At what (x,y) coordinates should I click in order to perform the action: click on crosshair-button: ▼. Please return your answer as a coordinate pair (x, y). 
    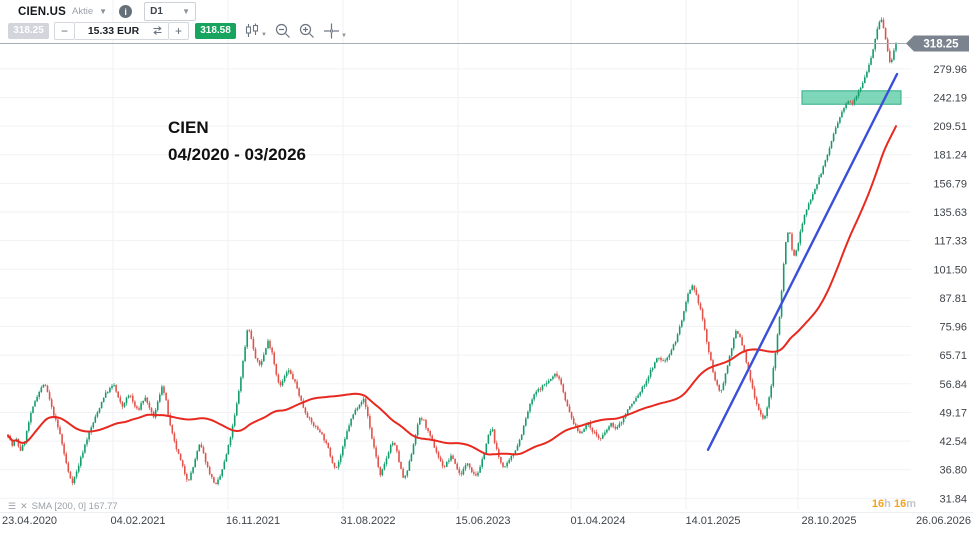
    Looking at the image, I should click on (335, 31).